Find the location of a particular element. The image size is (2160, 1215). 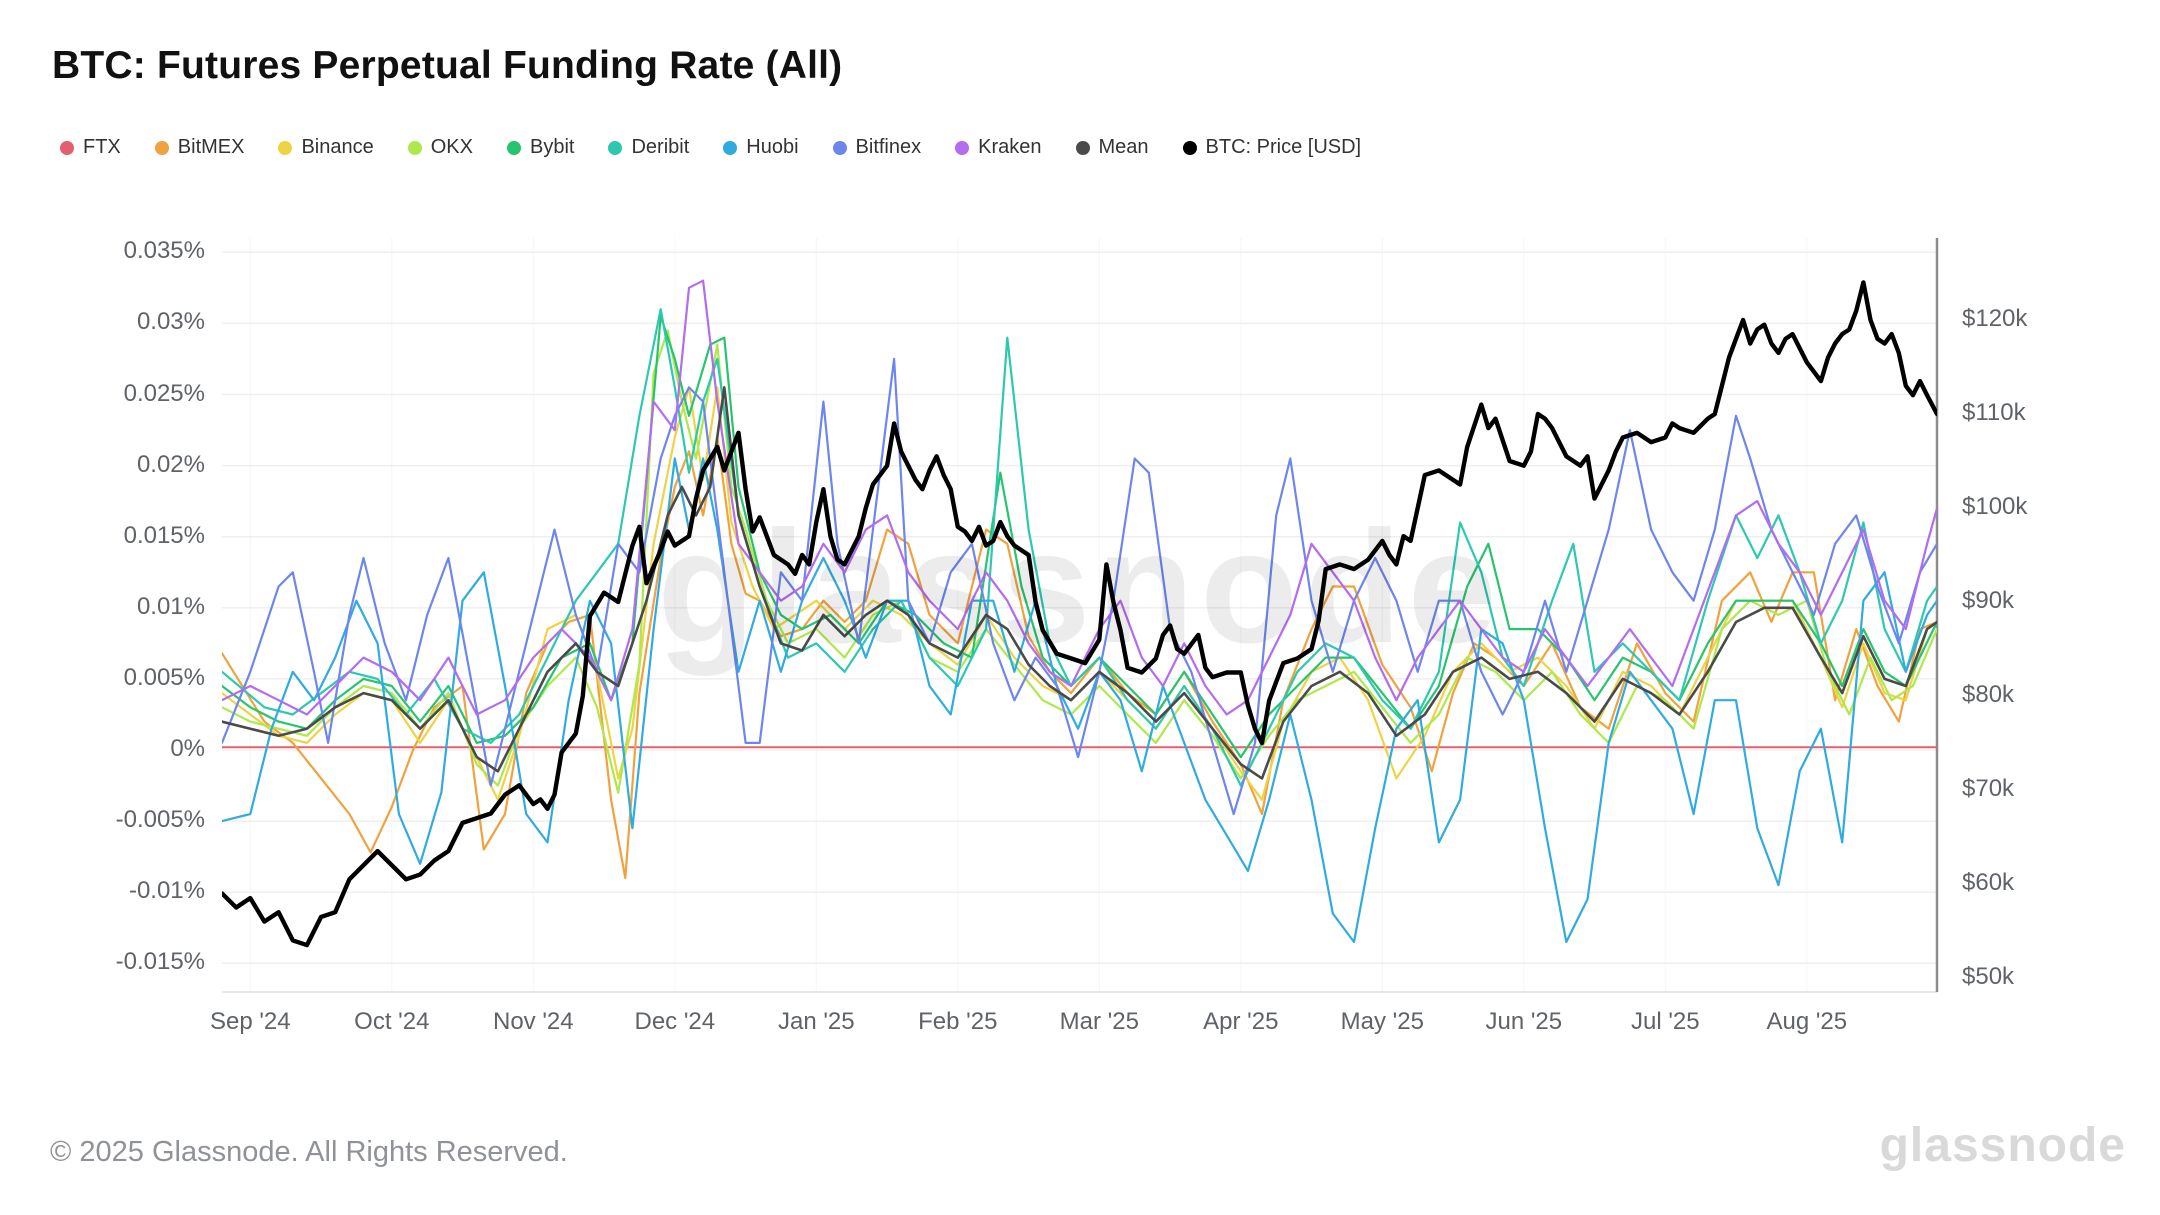

y-right-tick-$50k: $50k is located at coordinates (1988, 976).